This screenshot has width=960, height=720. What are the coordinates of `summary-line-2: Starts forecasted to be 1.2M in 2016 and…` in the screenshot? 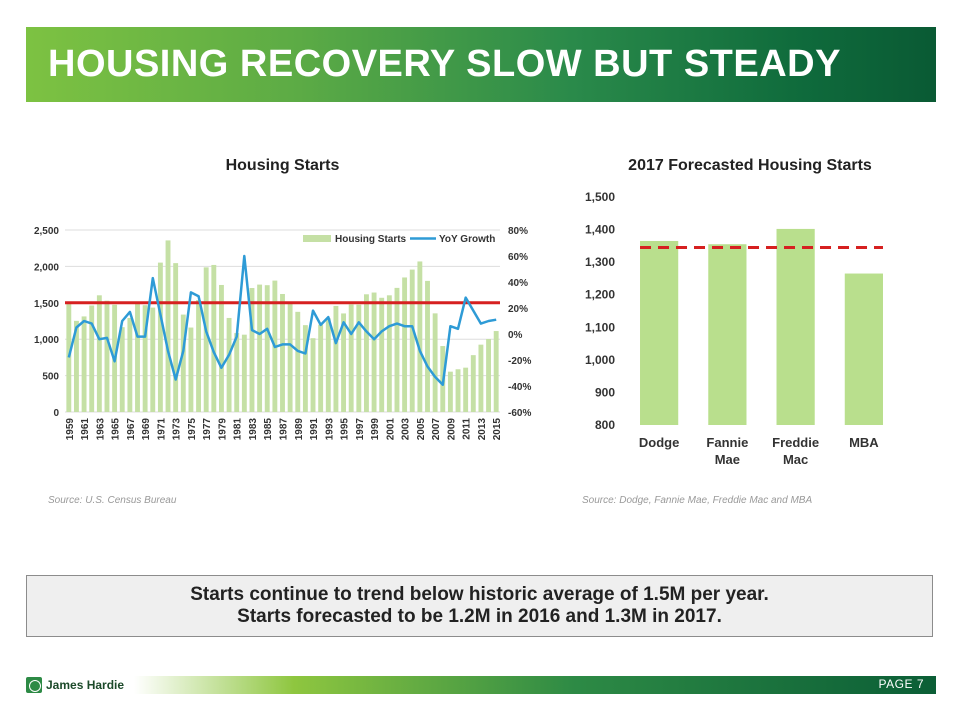 It's located at (479, 616).